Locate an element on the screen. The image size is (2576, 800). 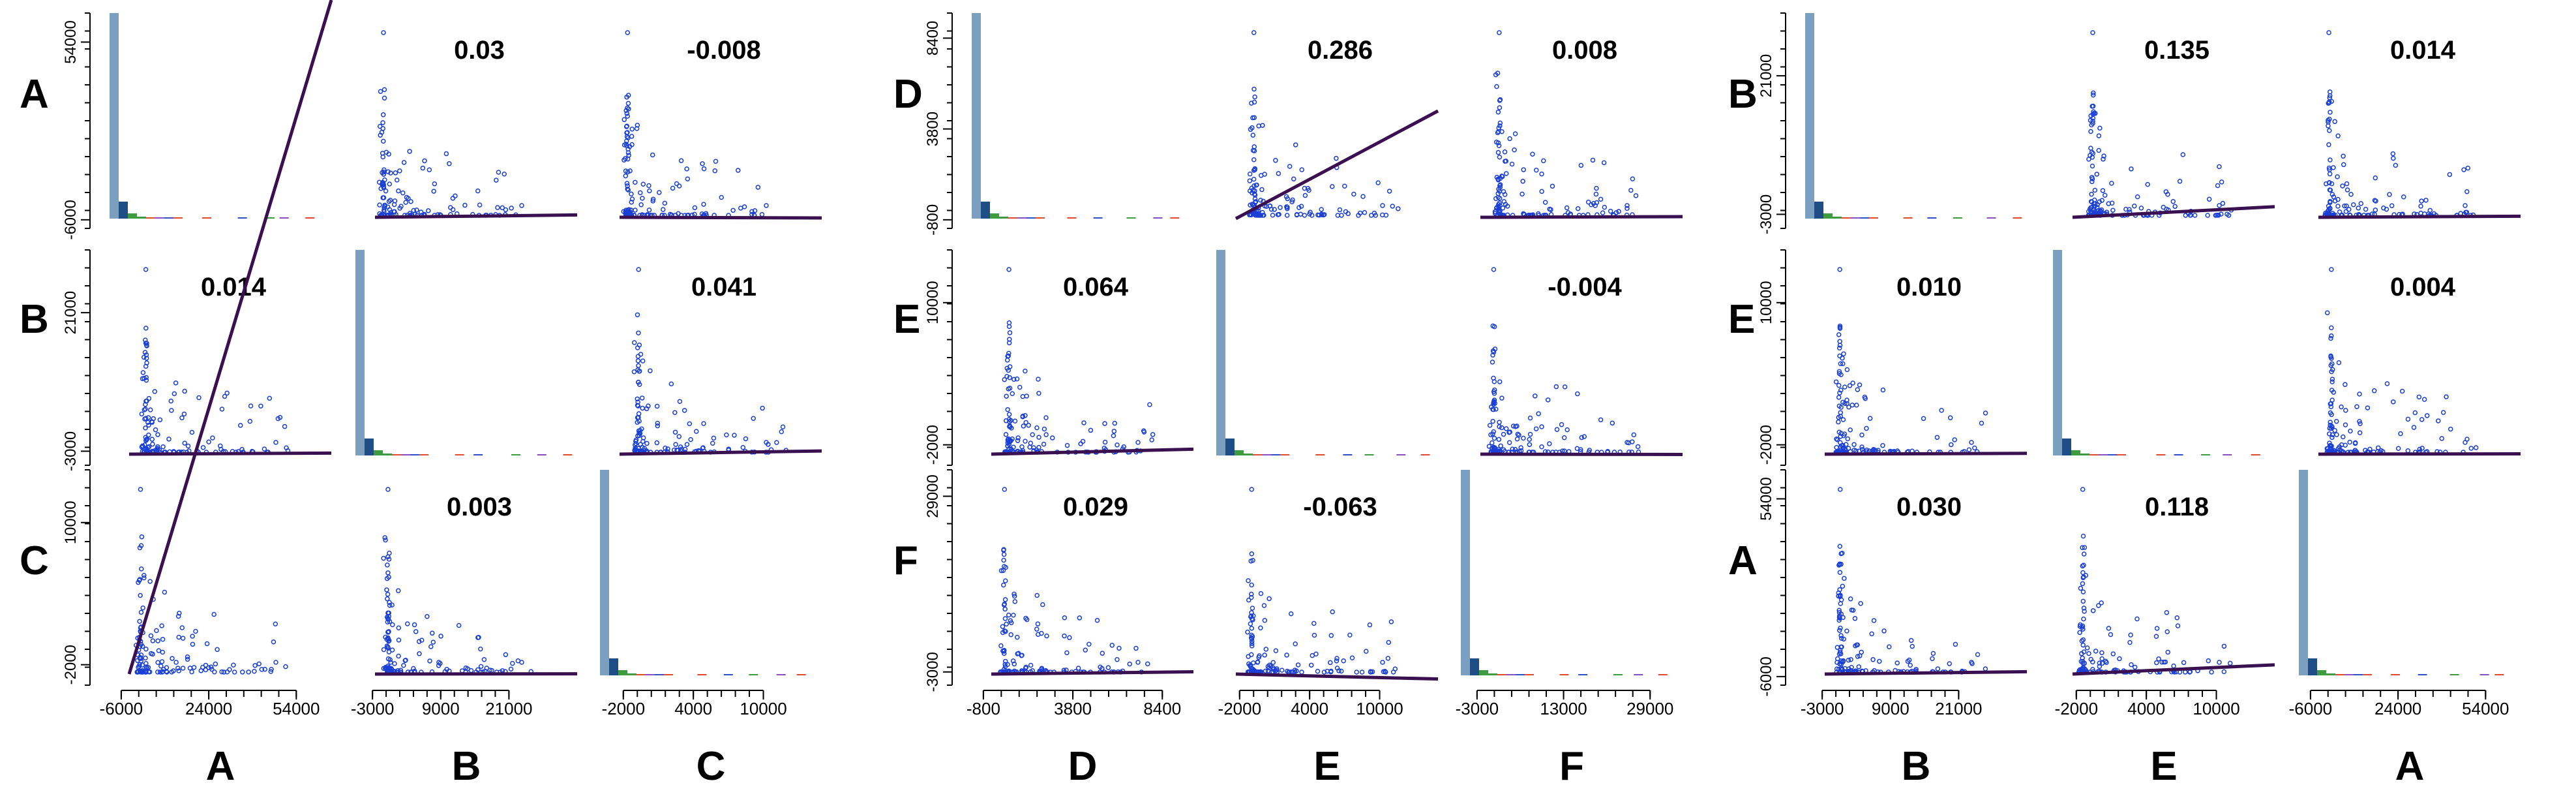
panel-E-vs-D: 0.064 is located at coordinates (1092, 361).